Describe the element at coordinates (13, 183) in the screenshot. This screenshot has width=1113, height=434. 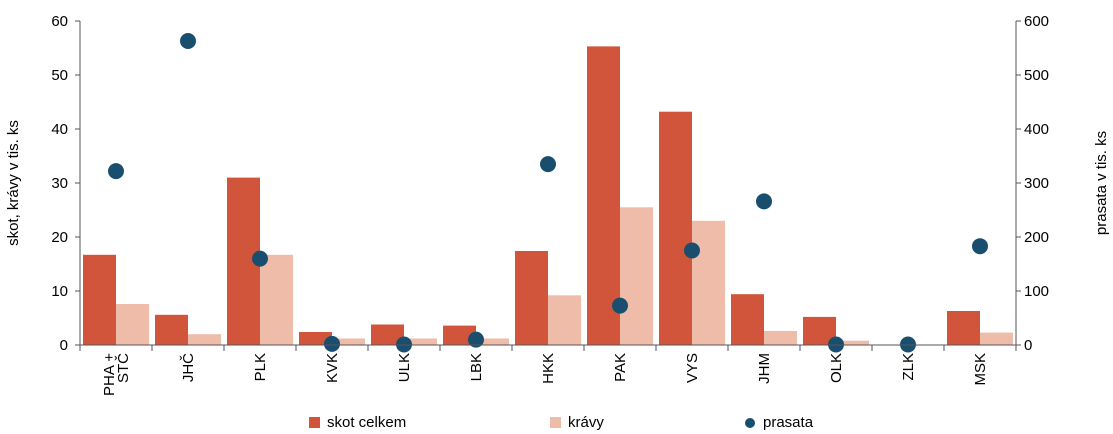
I see `y-axis-title: skot, krávy v tis. ks` at that location.